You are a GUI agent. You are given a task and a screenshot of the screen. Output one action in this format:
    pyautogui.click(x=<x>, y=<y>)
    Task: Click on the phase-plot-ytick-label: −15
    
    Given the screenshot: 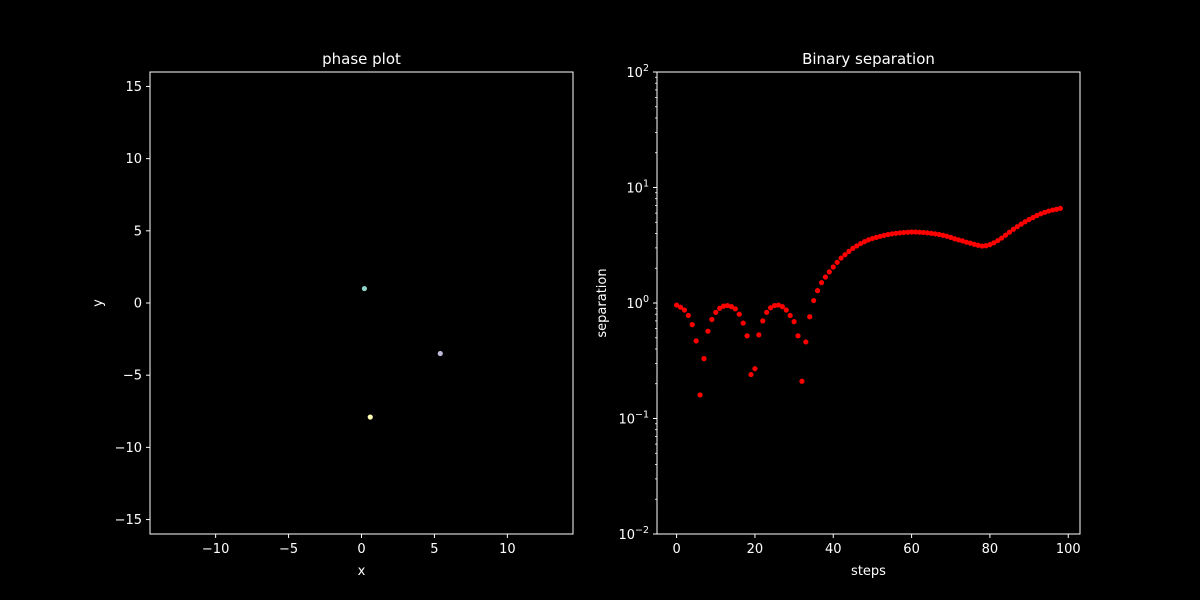 What is the action you would take?
    pyautogui.click(x=128, y=520)
    